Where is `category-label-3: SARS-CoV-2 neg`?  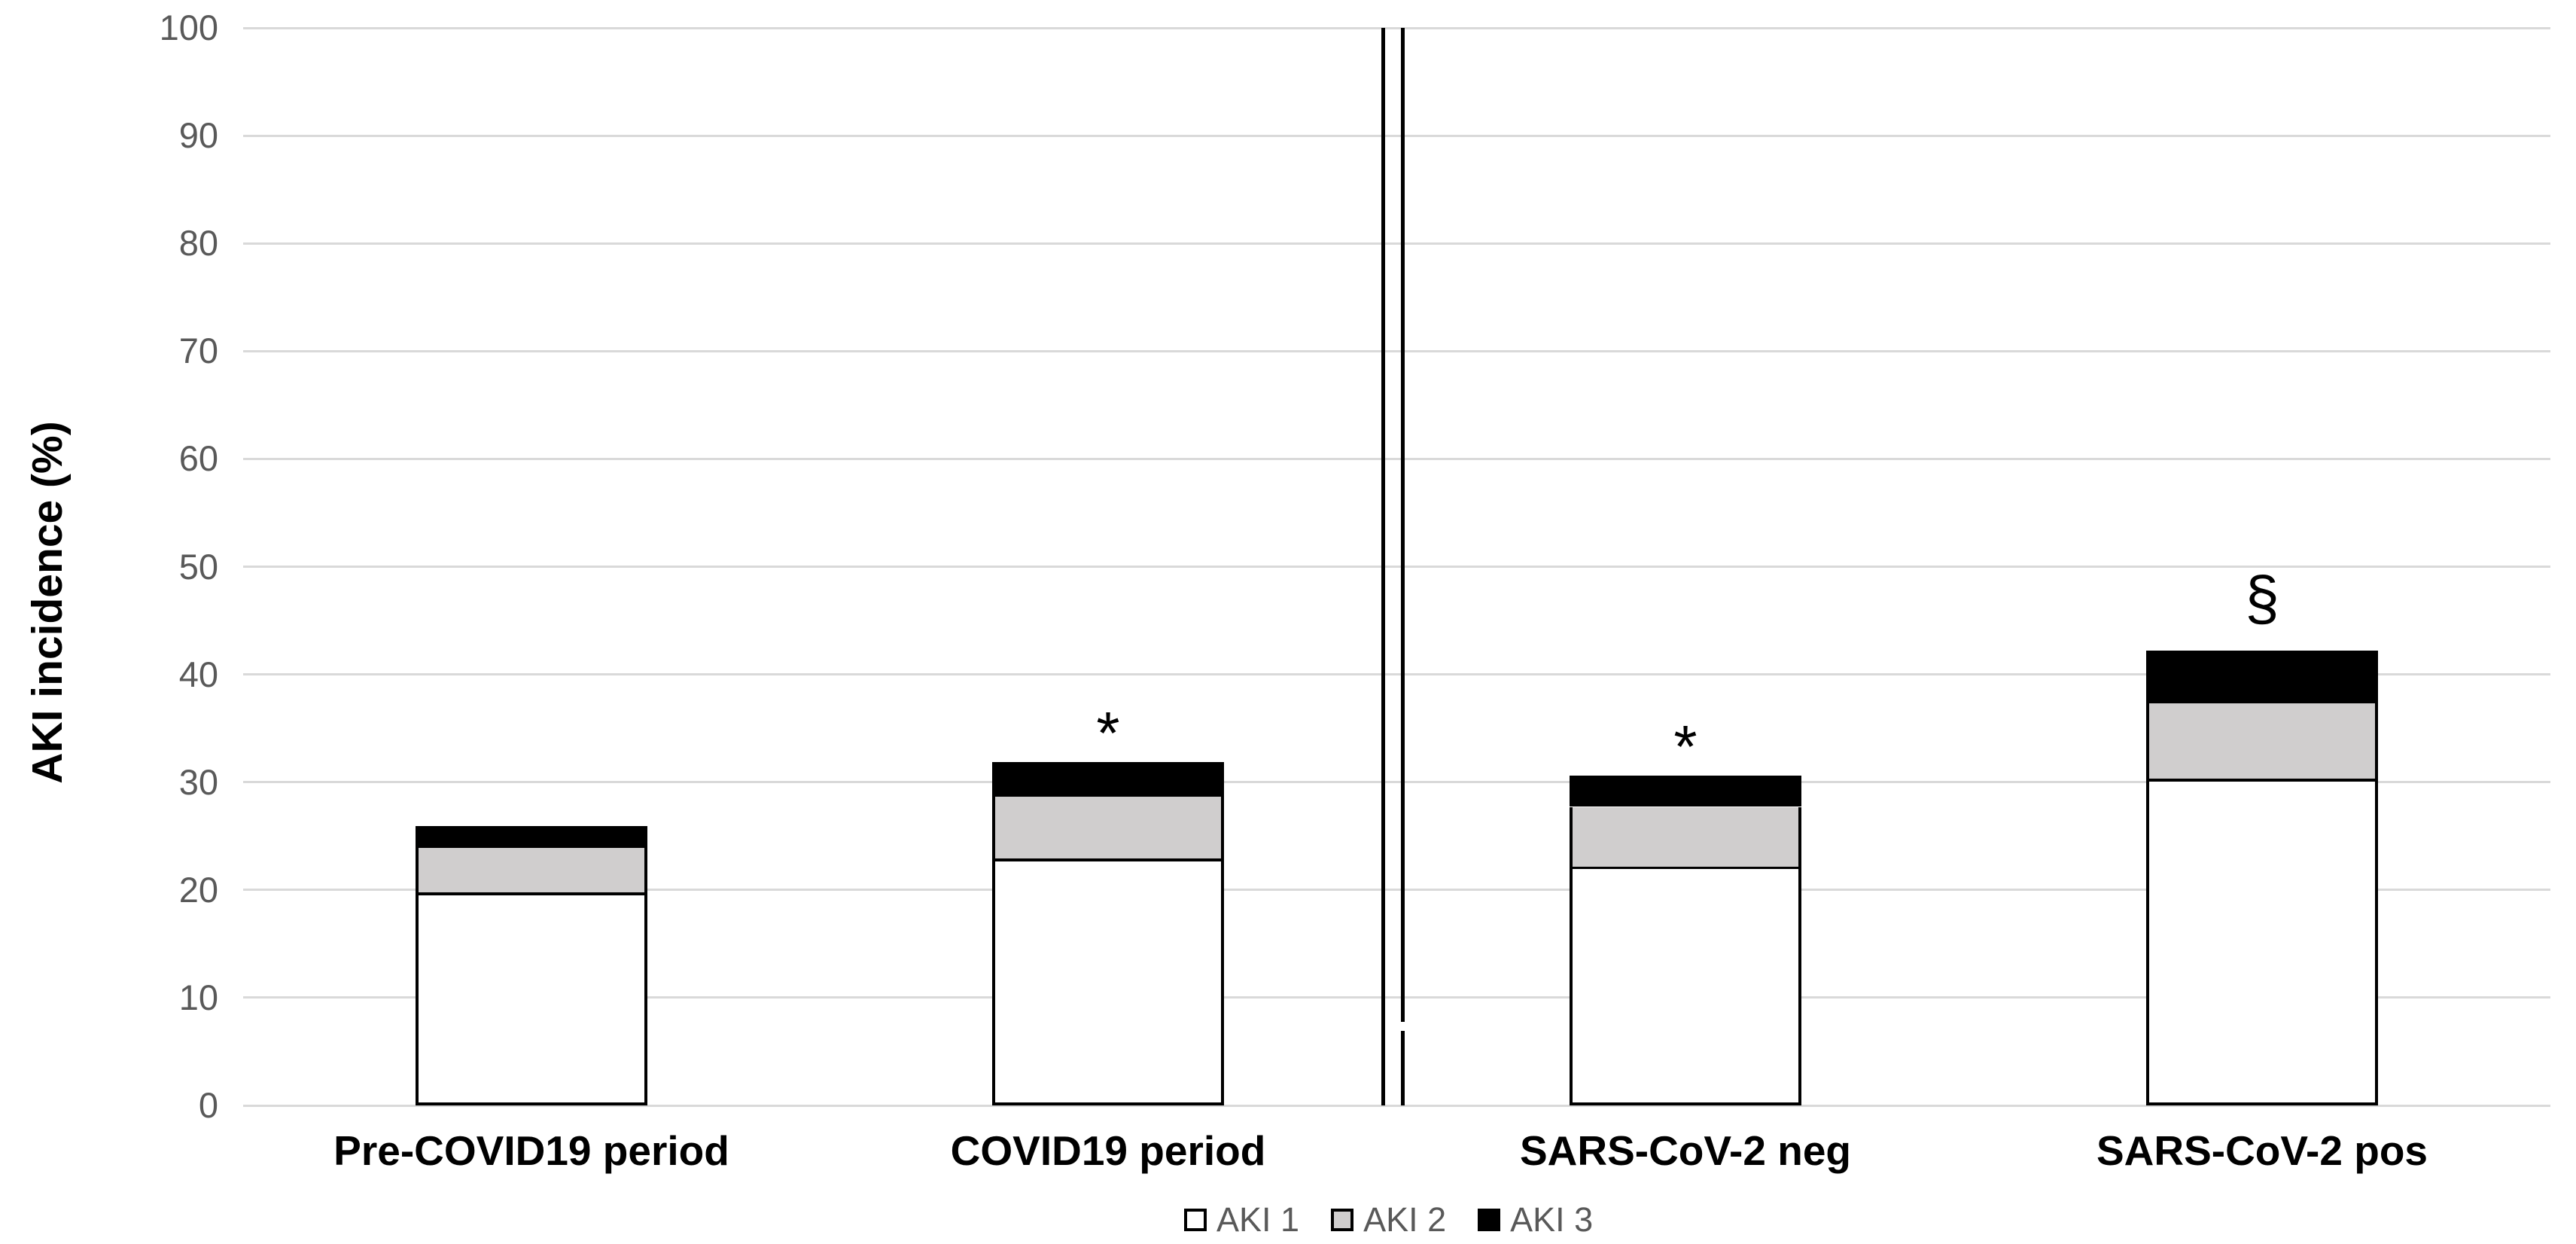 category-label-3: SARS-CoV-2 neg is located at coordinates (1686, 1150).